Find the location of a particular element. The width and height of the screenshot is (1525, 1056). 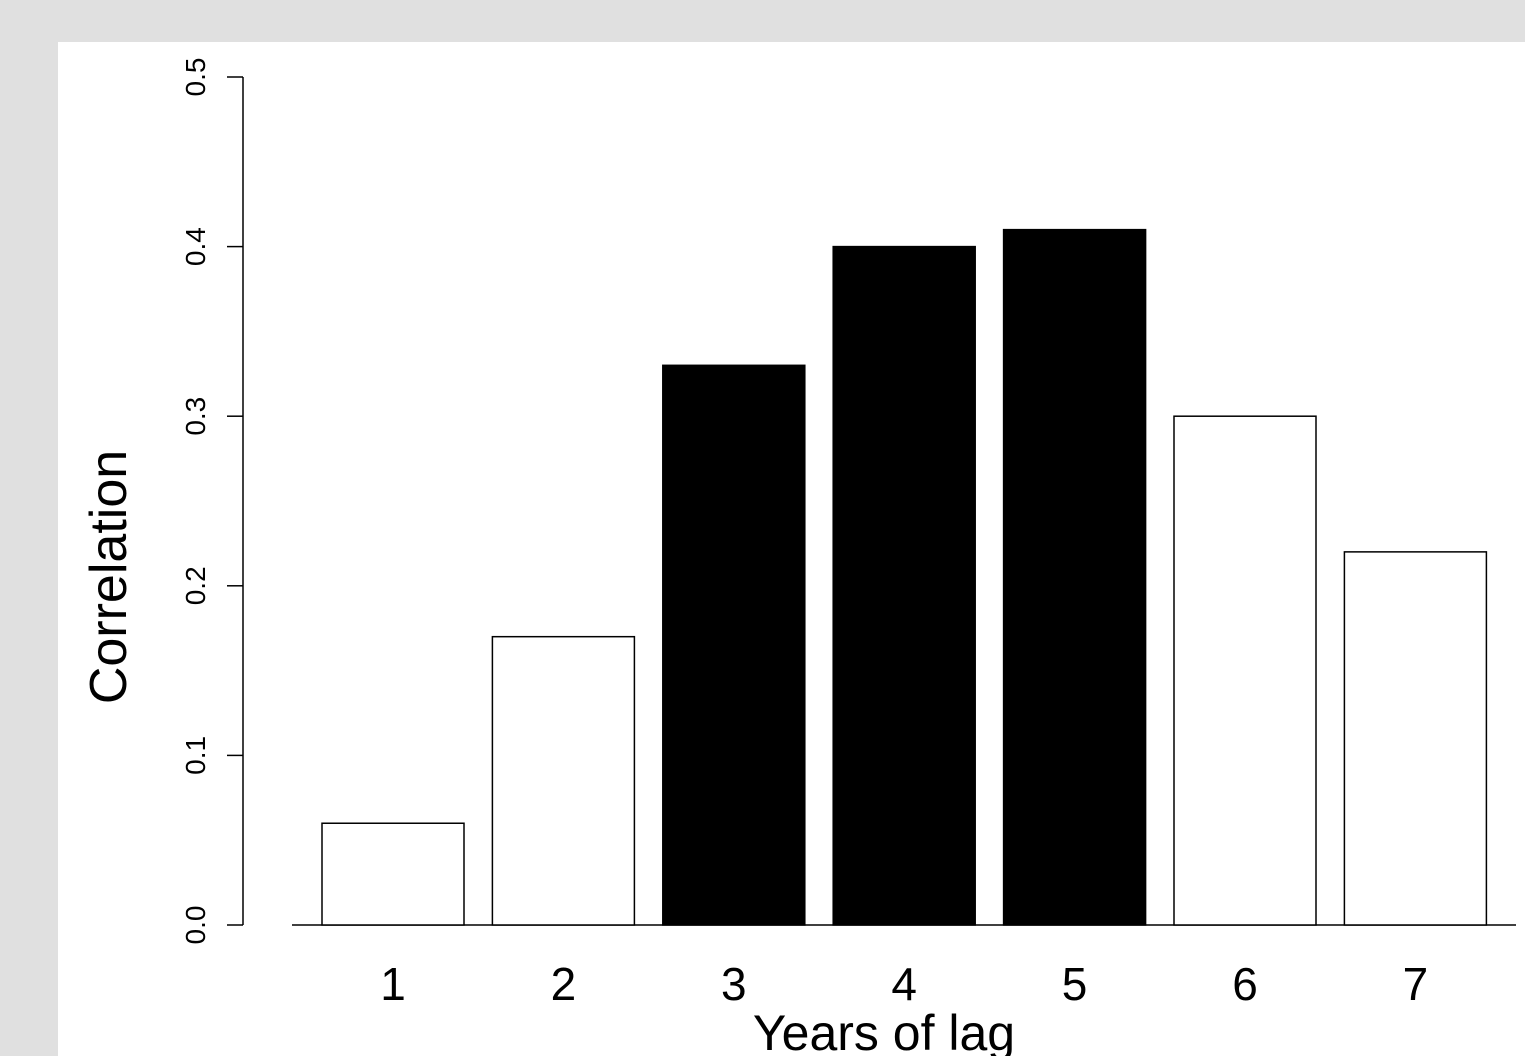

x-tick-label: 4 is located at coordinates (904, 984).